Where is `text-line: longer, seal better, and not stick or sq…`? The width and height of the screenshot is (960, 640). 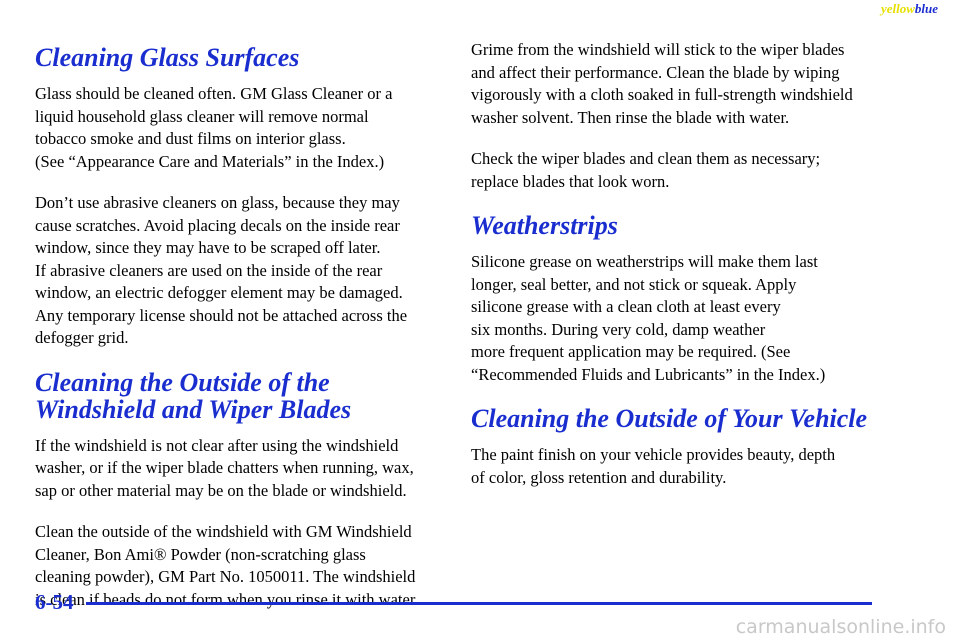 text-line: longer, seal better, and not stick or sq… is located at coordinates (634, 284).